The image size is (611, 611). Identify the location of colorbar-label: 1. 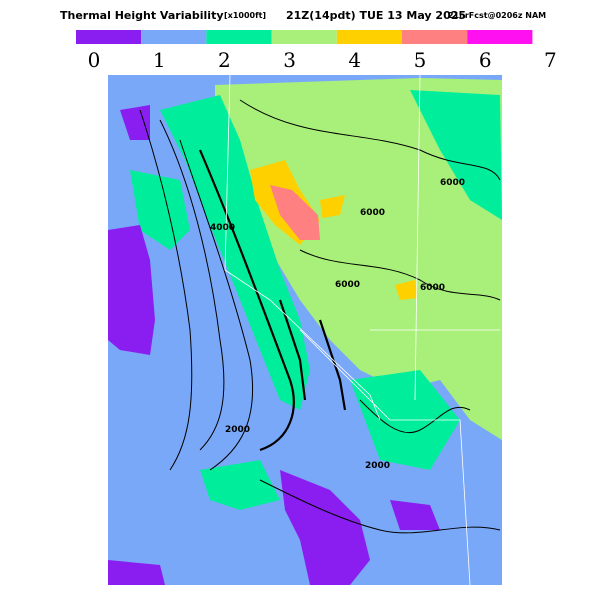
(159, 60).